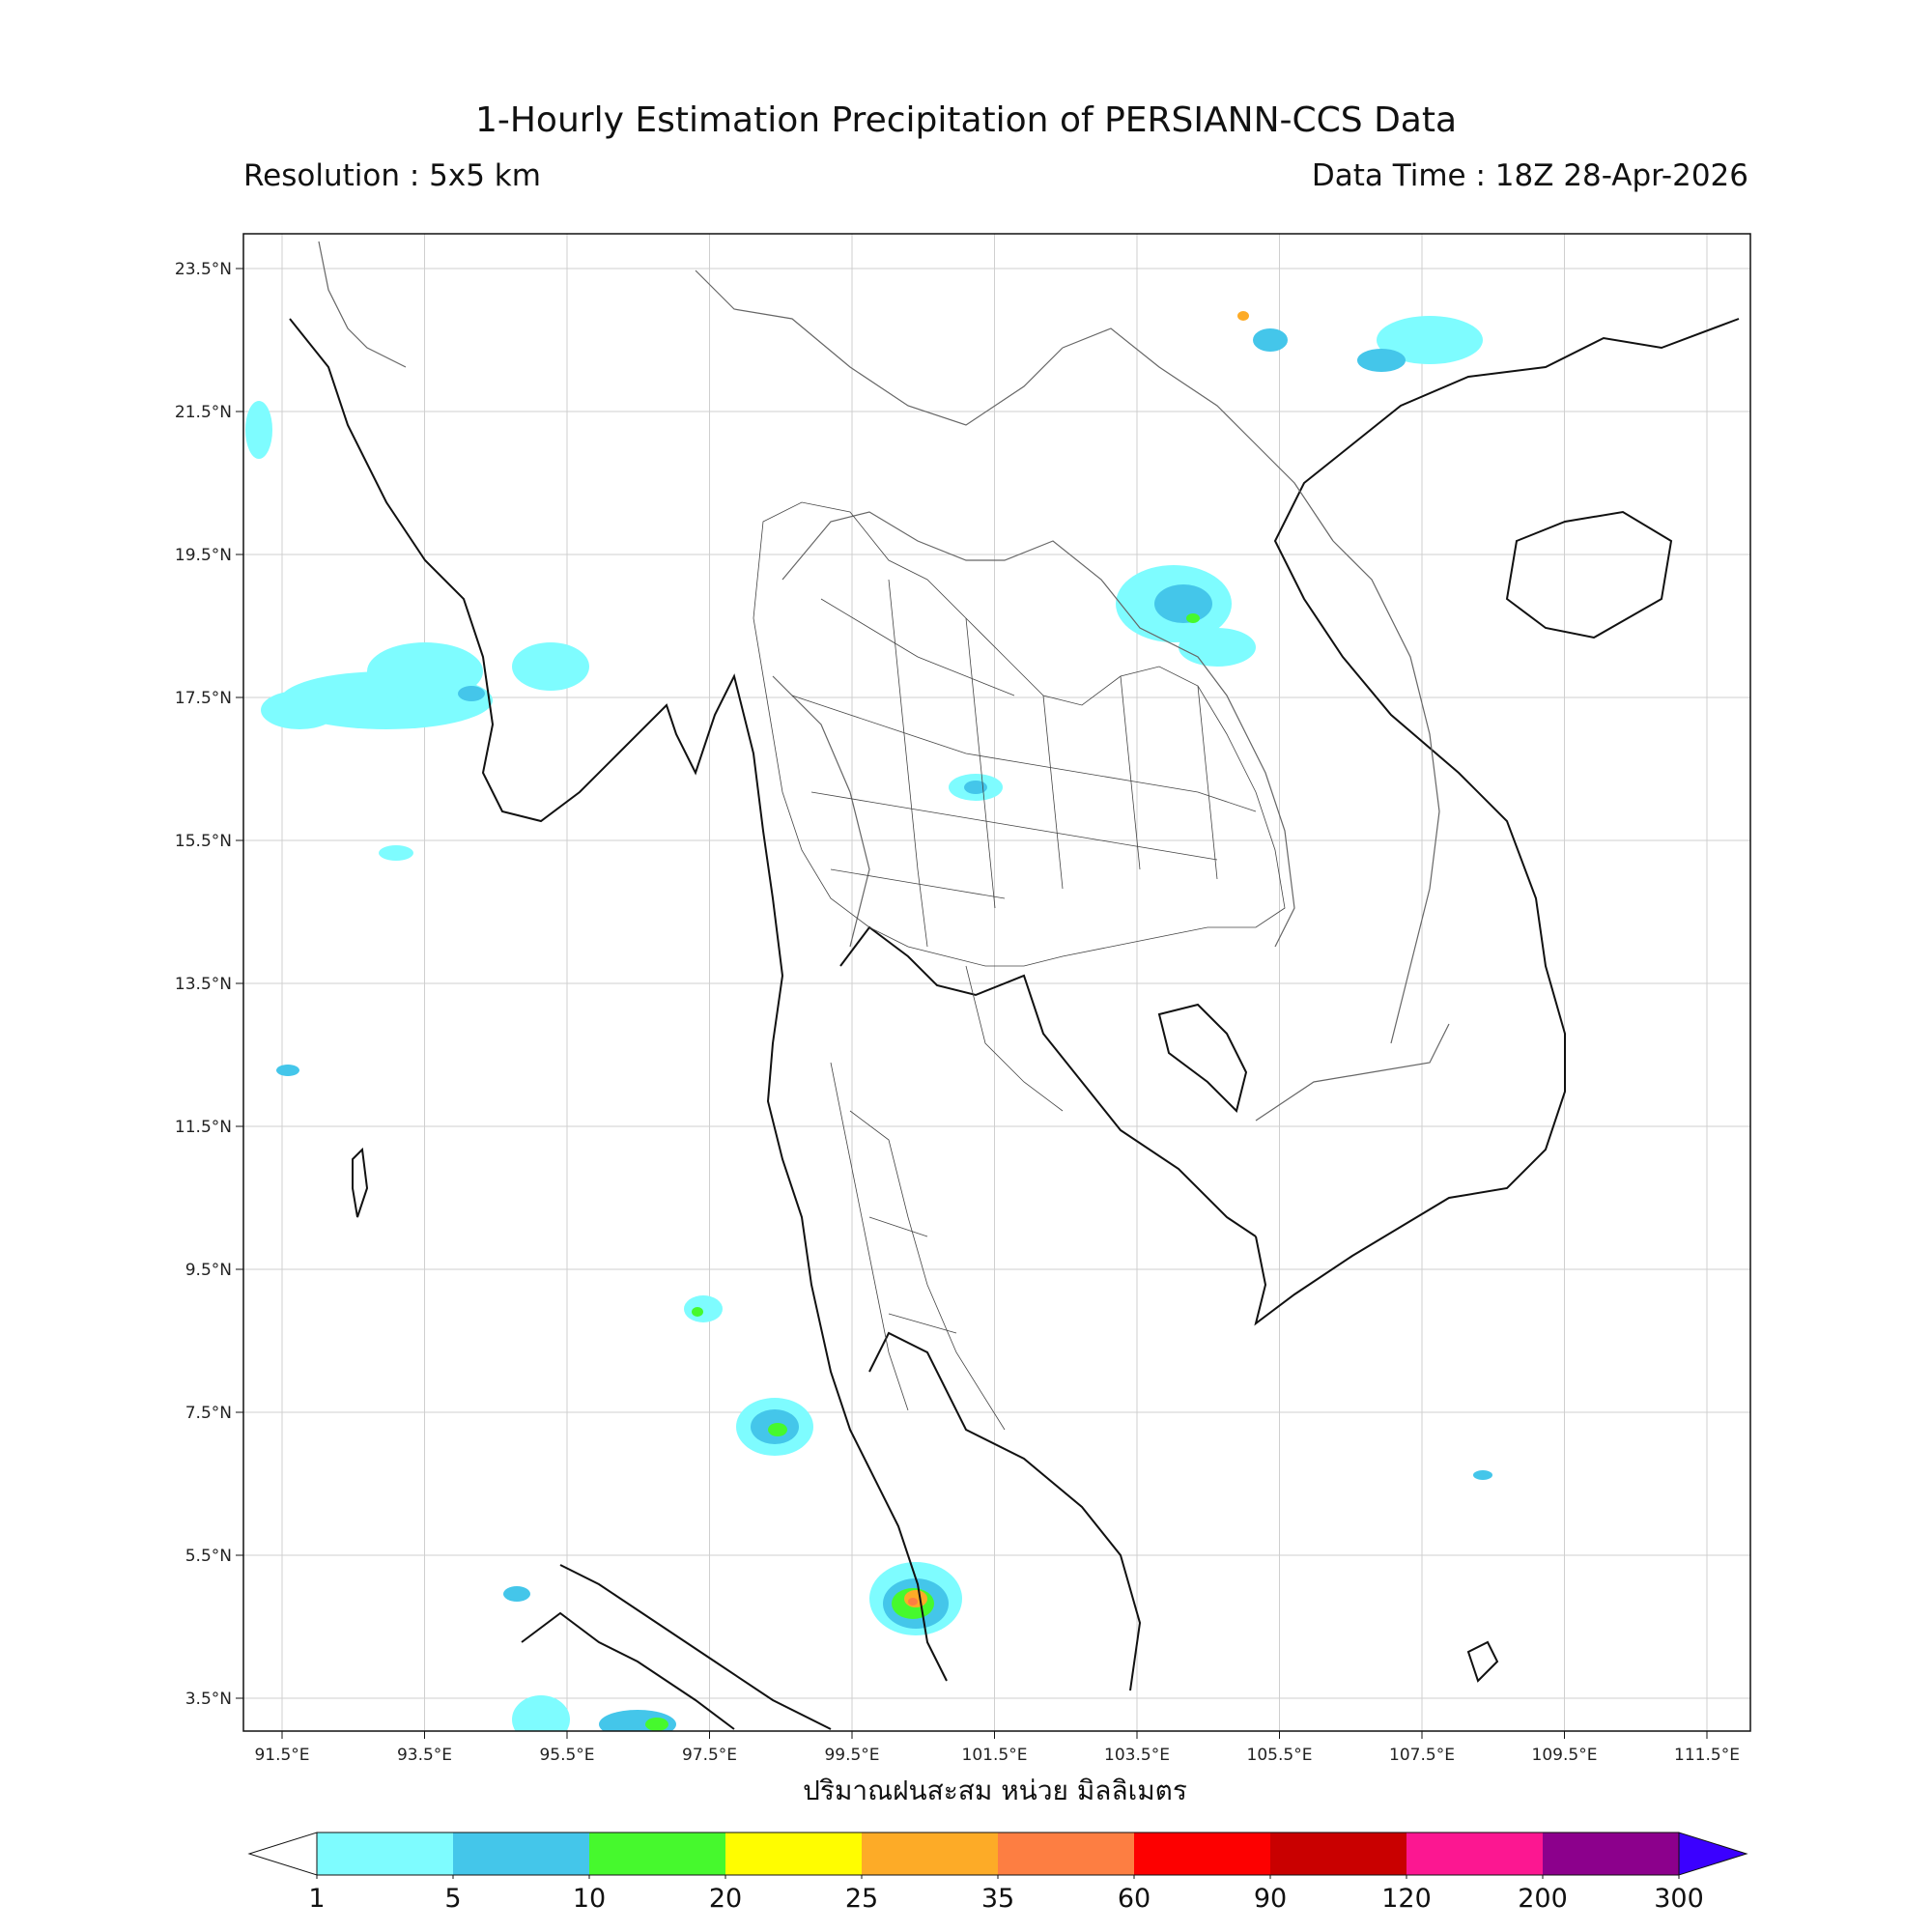 The image size is (1932, 1932). Describe the element at coordinates (1019, 966) in the screenshot. I see `province-boundaries` at that location.